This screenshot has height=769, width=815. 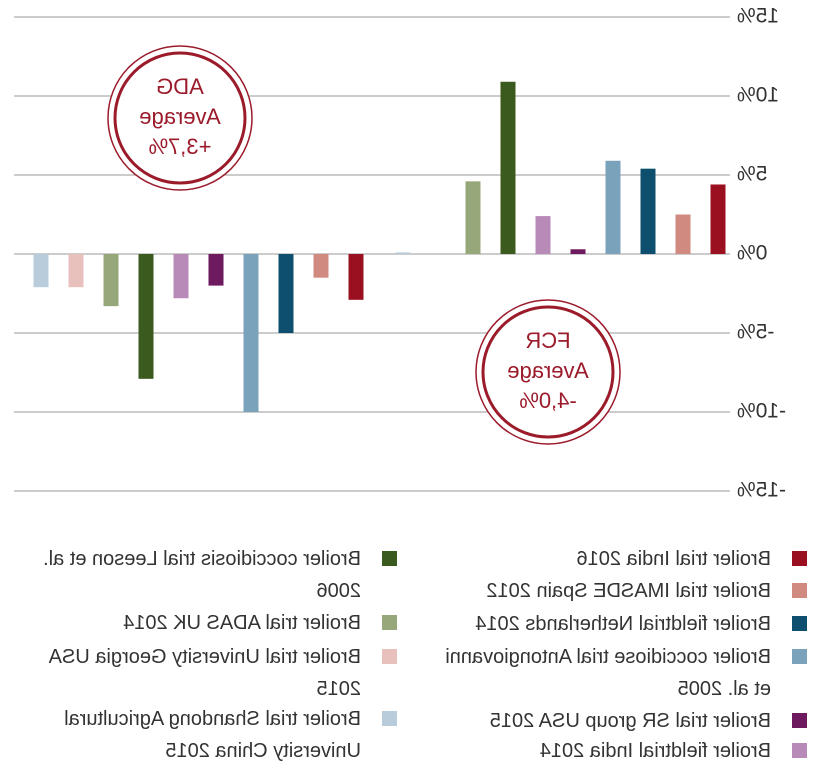 What do you see at coordinates (623, 624) in the screenshot?
I see `legend-label: Broiler fieldtrial Netherlands 2014` at bounding box center [623, 624].